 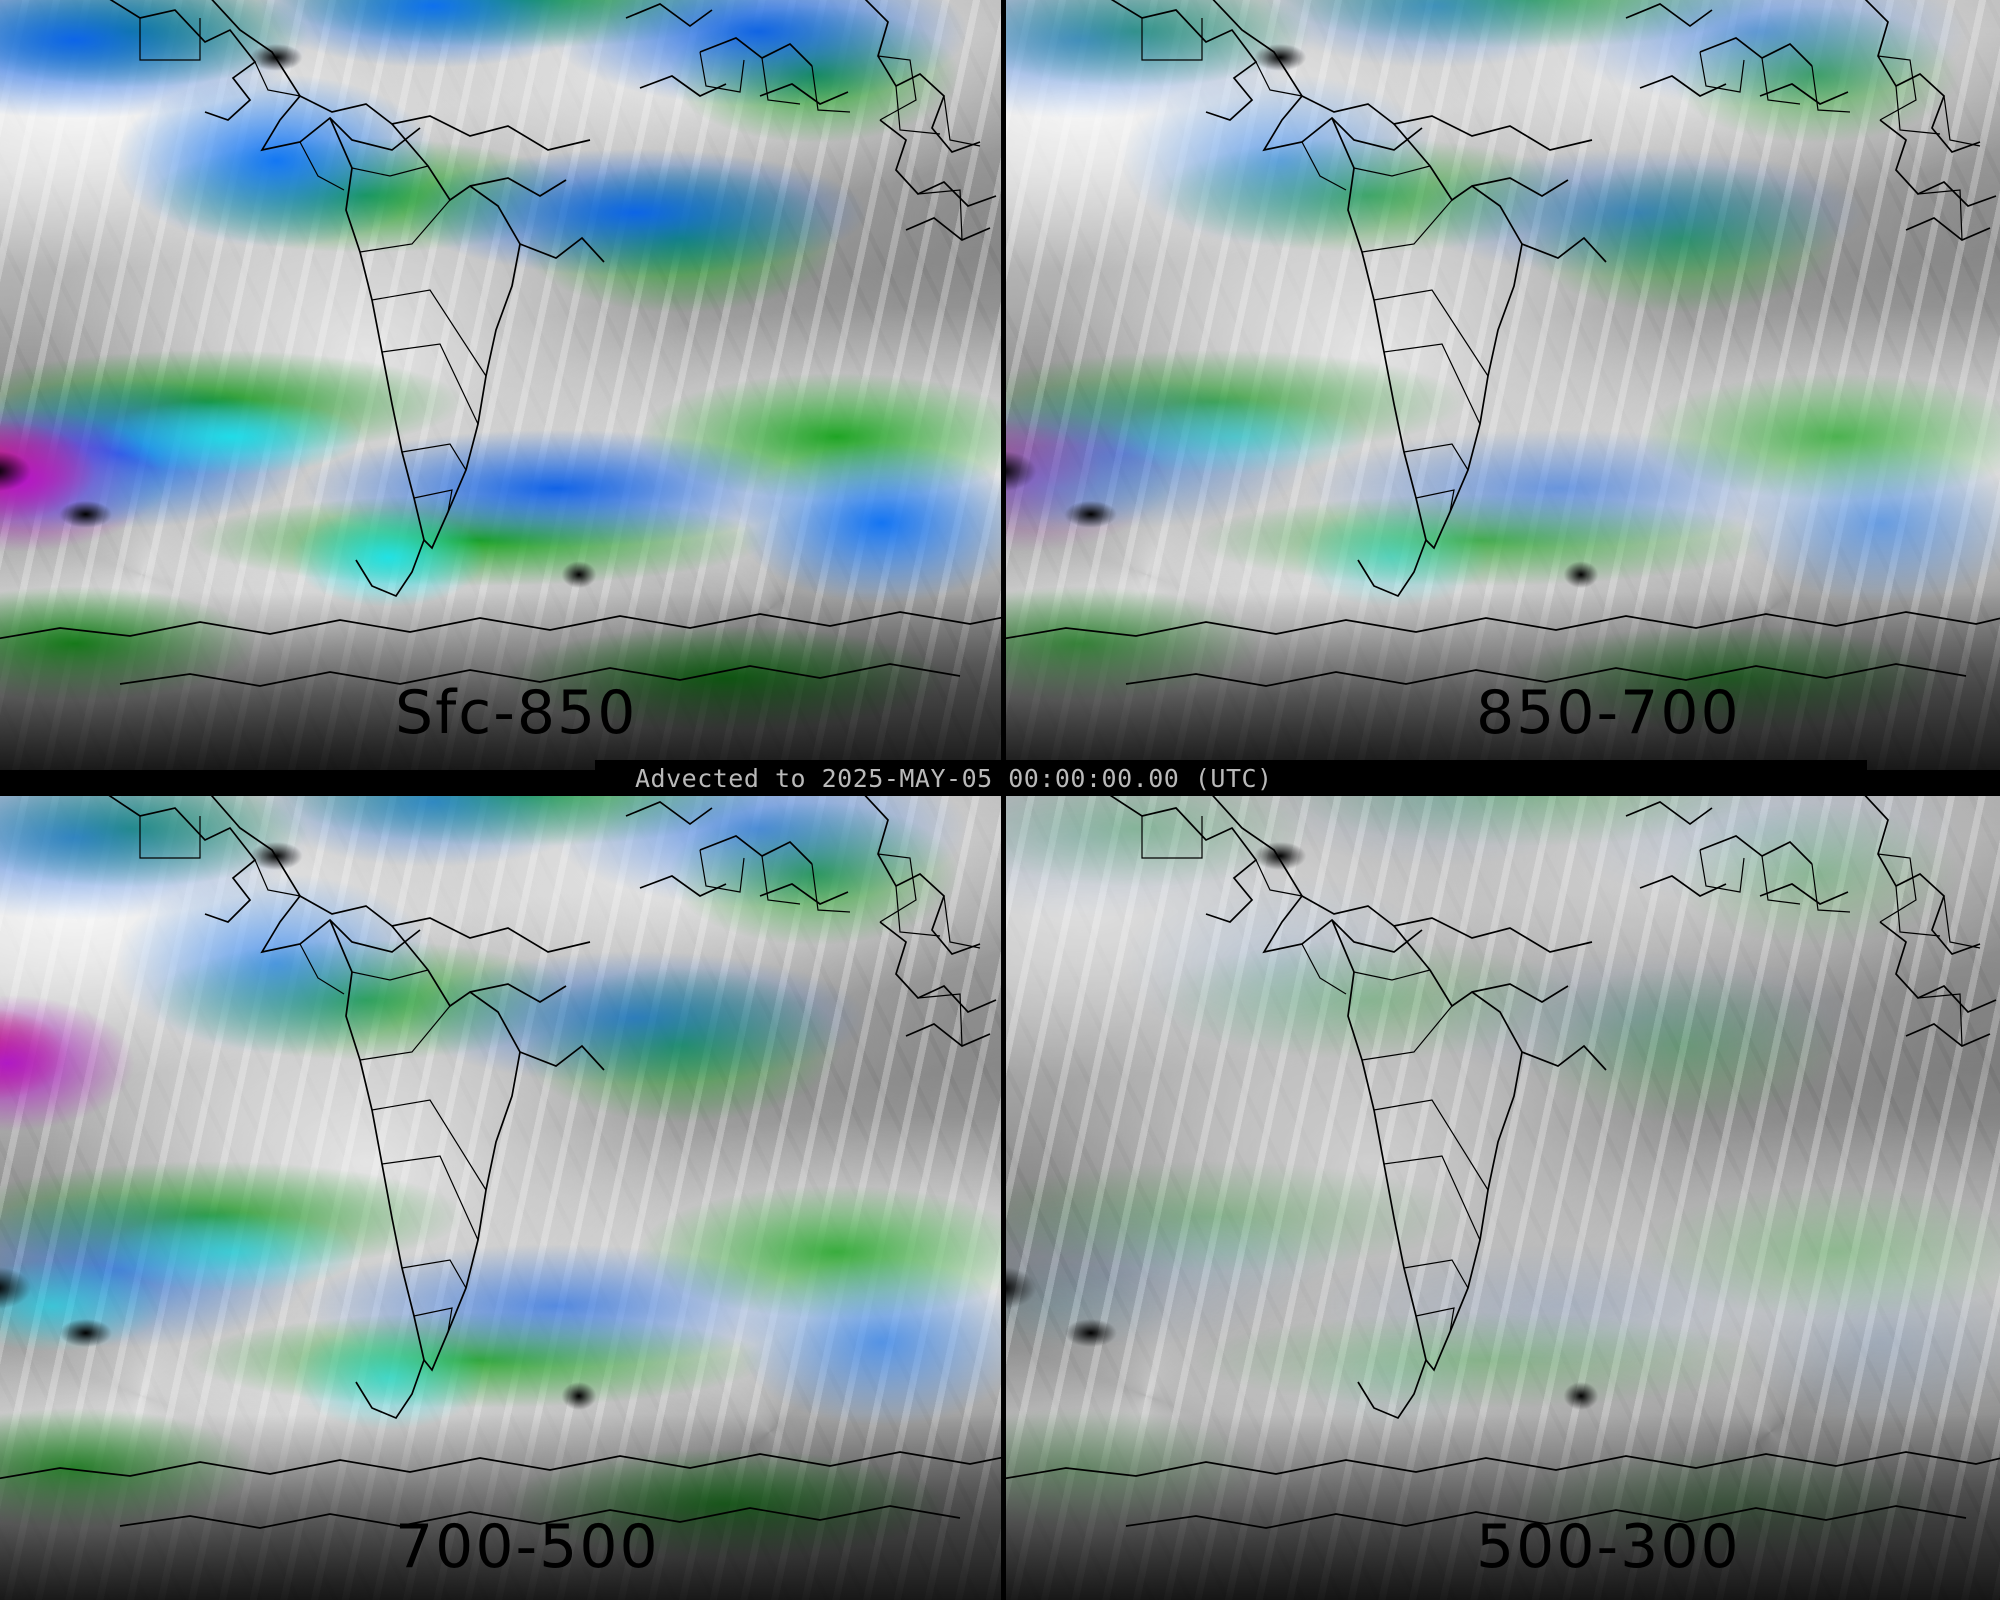 I want to click on panel-label-sfc-850: Sfc-850, so click(x=516, y=713).